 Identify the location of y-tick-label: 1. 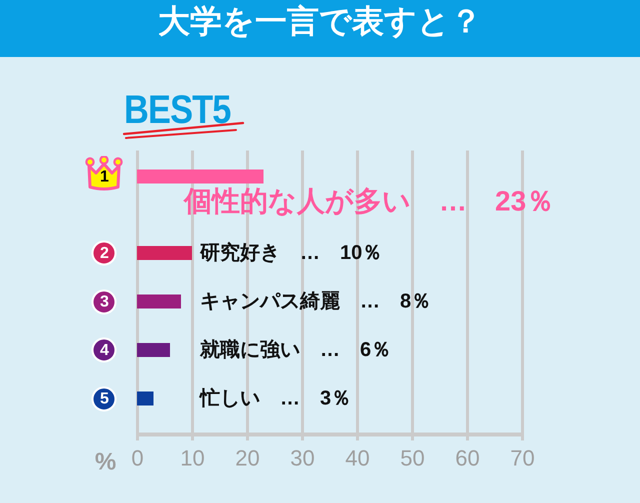
(105, 177).